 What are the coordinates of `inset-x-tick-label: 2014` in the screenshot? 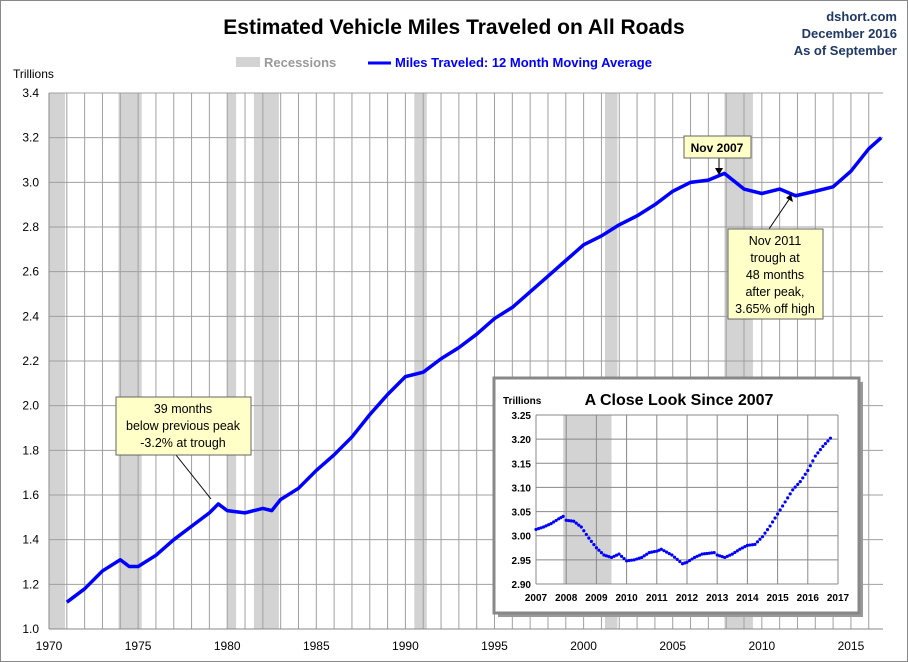 It's located at (747, 598).